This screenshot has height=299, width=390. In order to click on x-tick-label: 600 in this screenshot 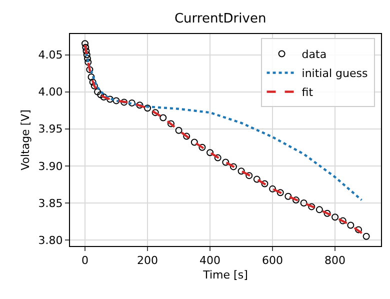, I will do `click(273, 261)`.